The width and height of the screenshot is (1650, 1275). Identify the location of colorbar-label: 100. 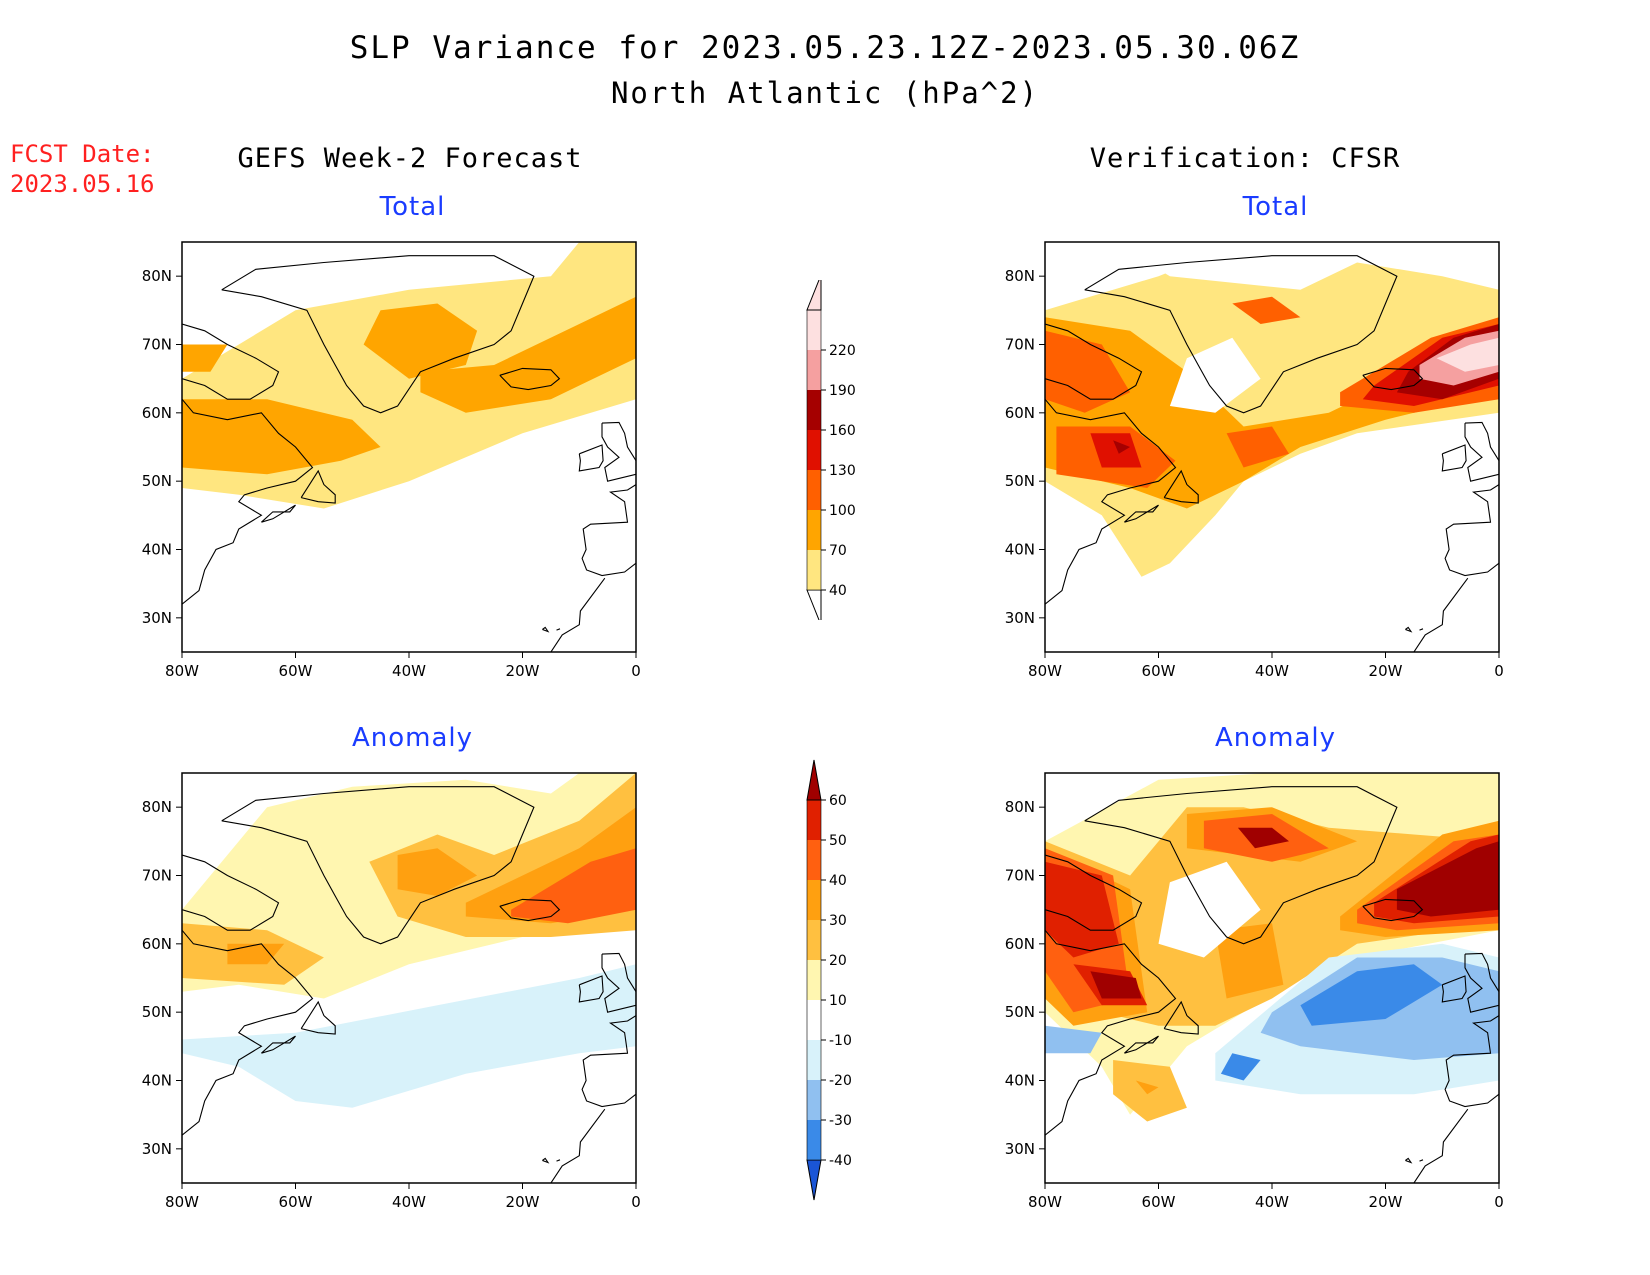
(842, 511).